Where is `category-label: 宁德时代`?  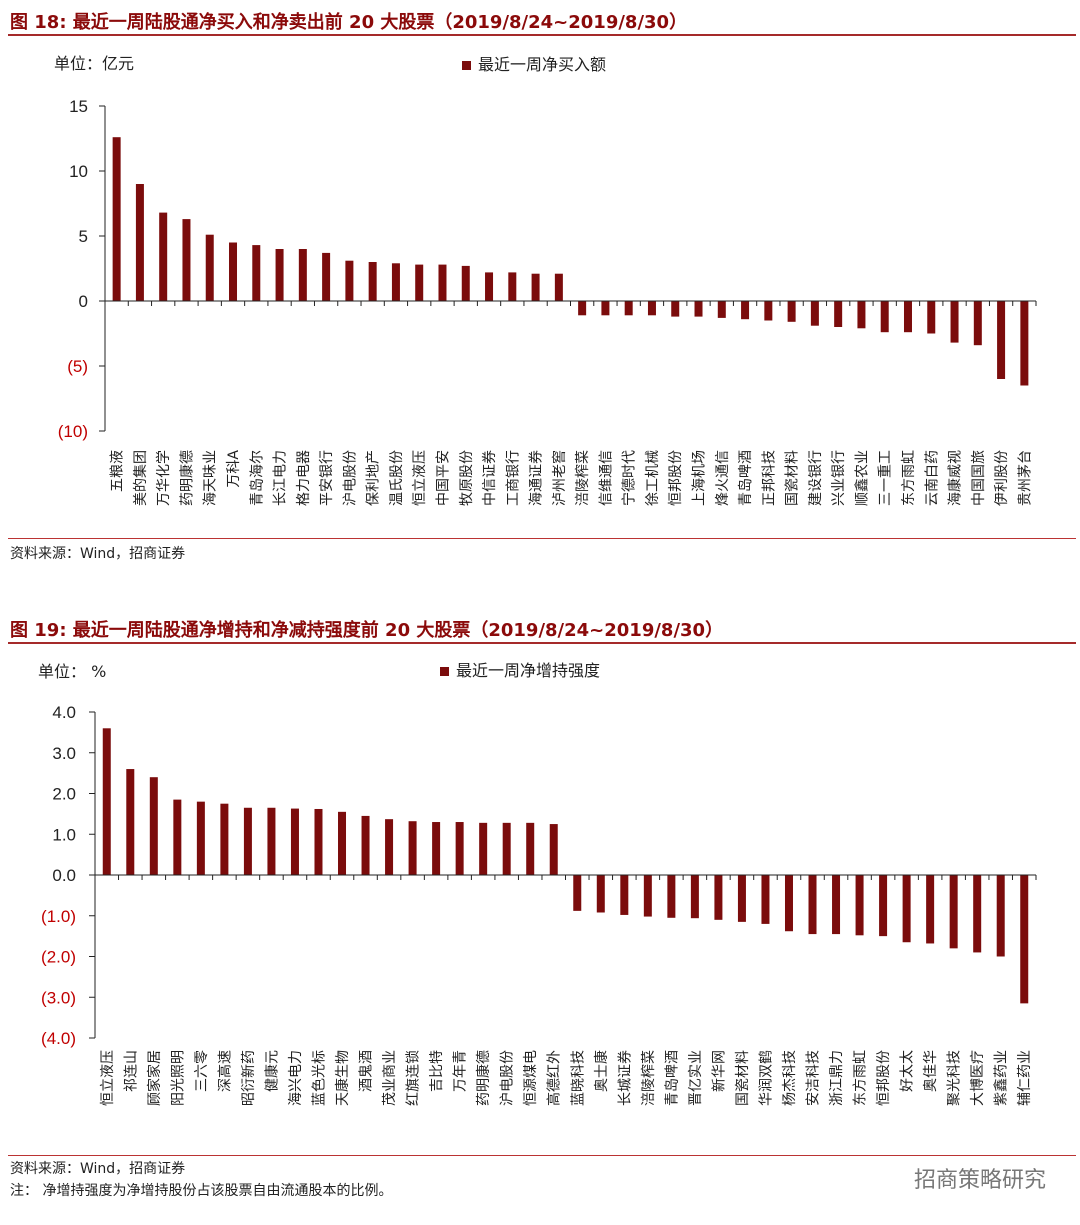 category-label: 宁德时代 is located at coordinates (629, 478).